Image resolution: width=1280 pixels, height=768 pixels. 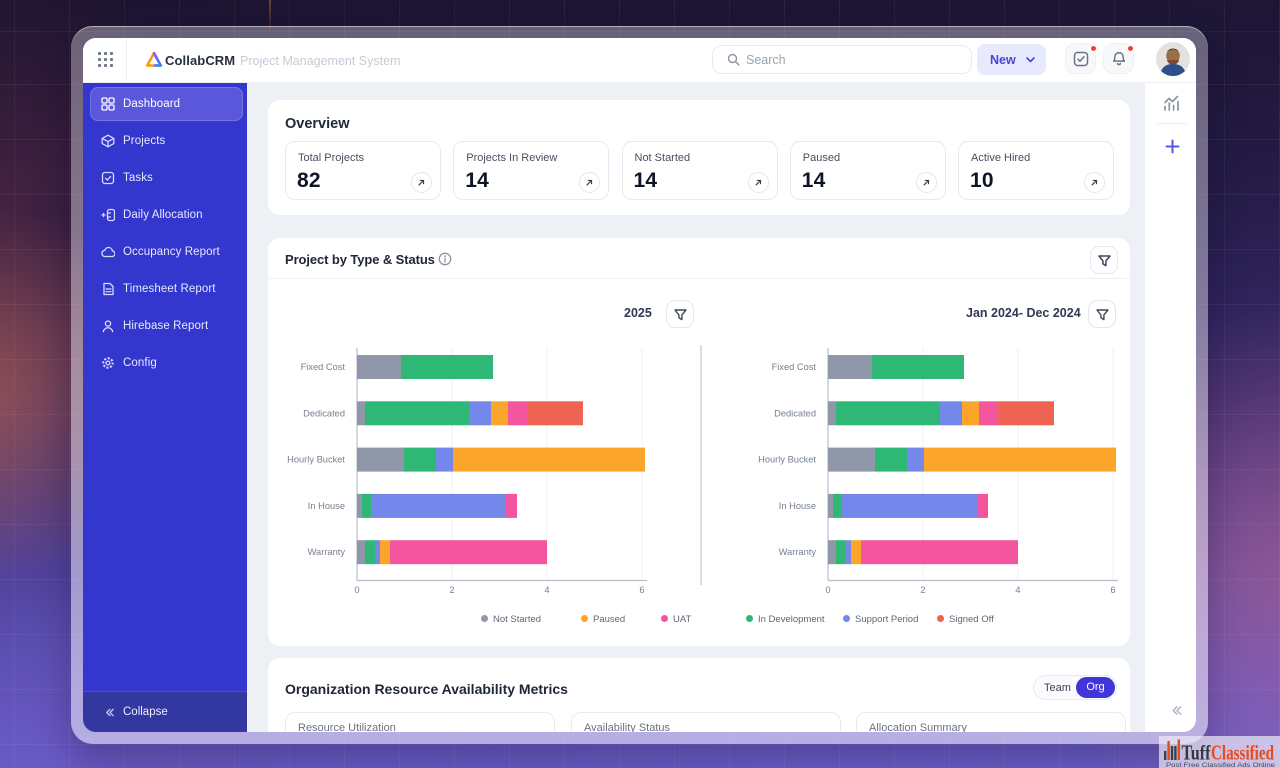 What do you see at coordinates (1242, 753) in the screenshot?
I see `svg-text: Classified` at bounding box center [1242, 753].